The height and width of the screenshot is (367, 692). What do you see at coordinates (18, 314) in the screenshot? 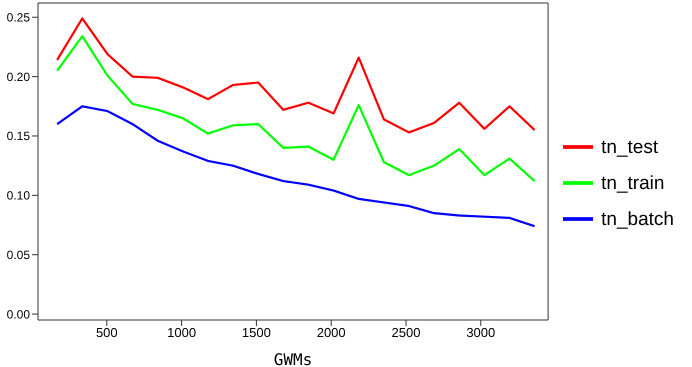
I see `y-tick-label: 0.00` at bounding box center [18, 314].